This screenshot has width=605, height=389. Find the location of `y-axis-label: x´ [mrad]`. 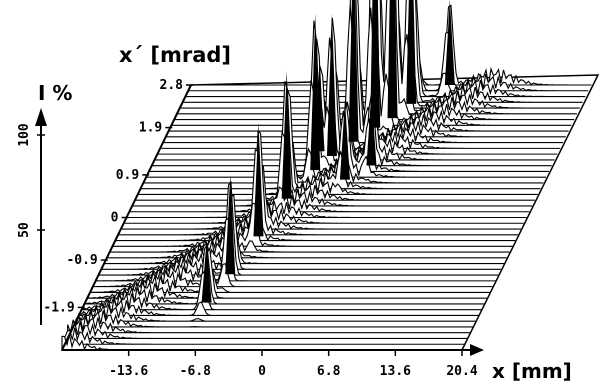

y-axis-label: x´ [mrad] is located at coordinates (175, 55).